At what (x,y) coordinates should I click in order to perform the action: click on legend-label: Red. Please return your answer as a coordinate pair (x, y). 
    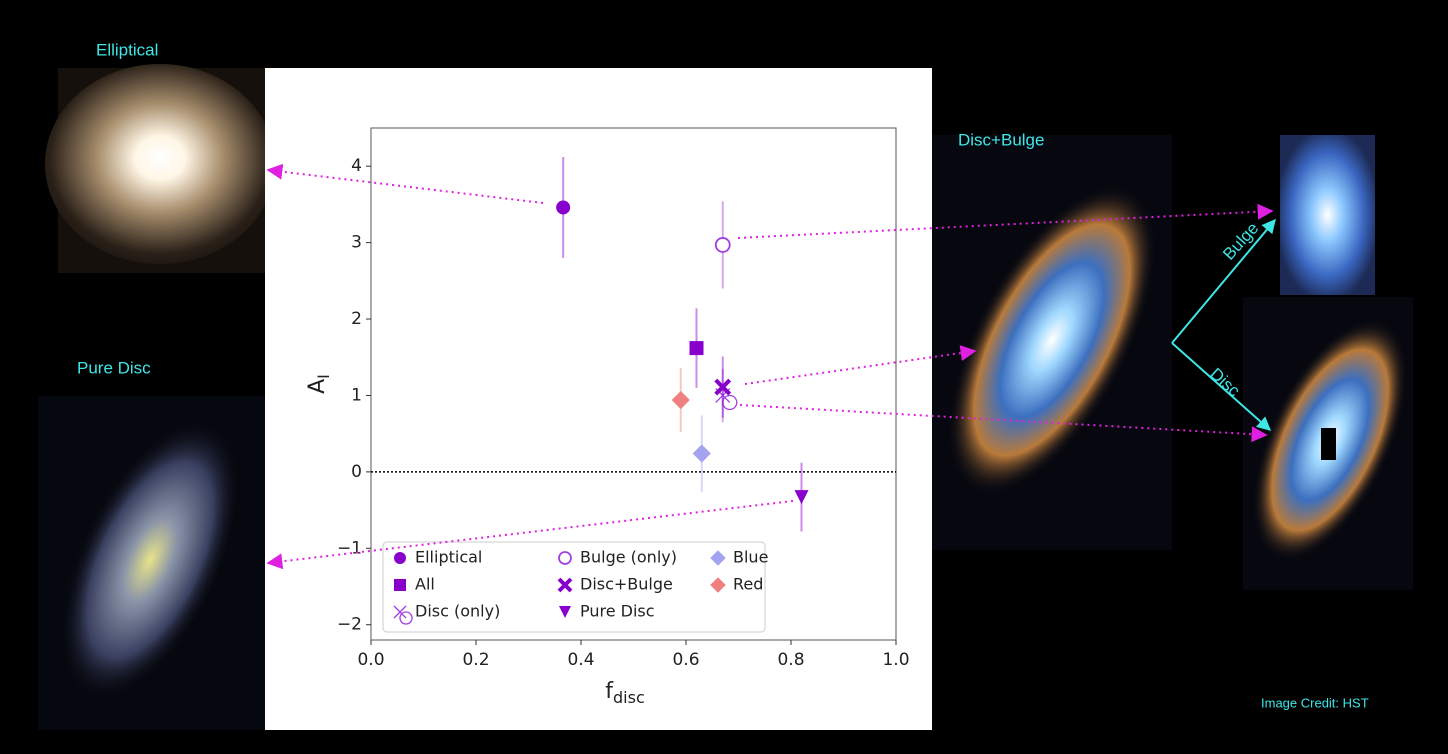
    Looking at the image, I should click on (748, 584).